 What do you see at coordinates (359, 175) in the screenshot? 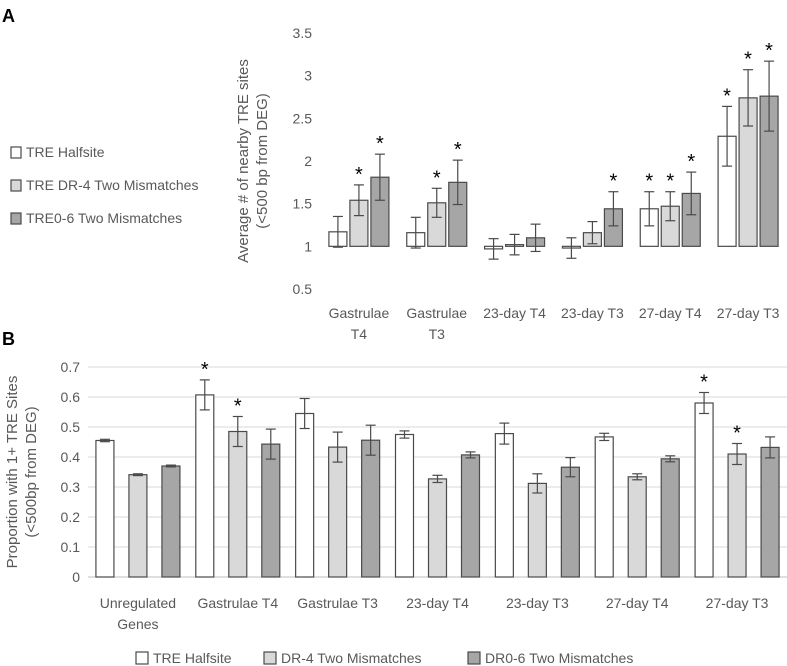
I see `sig-marker-a-0-1: *` at bounding box center [359, 175].